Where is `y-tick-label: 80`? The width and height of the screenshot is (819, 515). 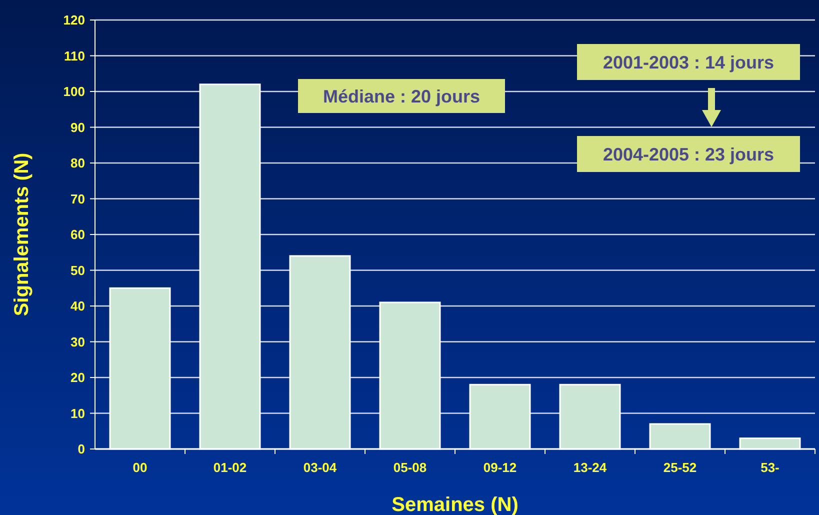
y-tick-label: 80 is located at coordinates (77, 163).